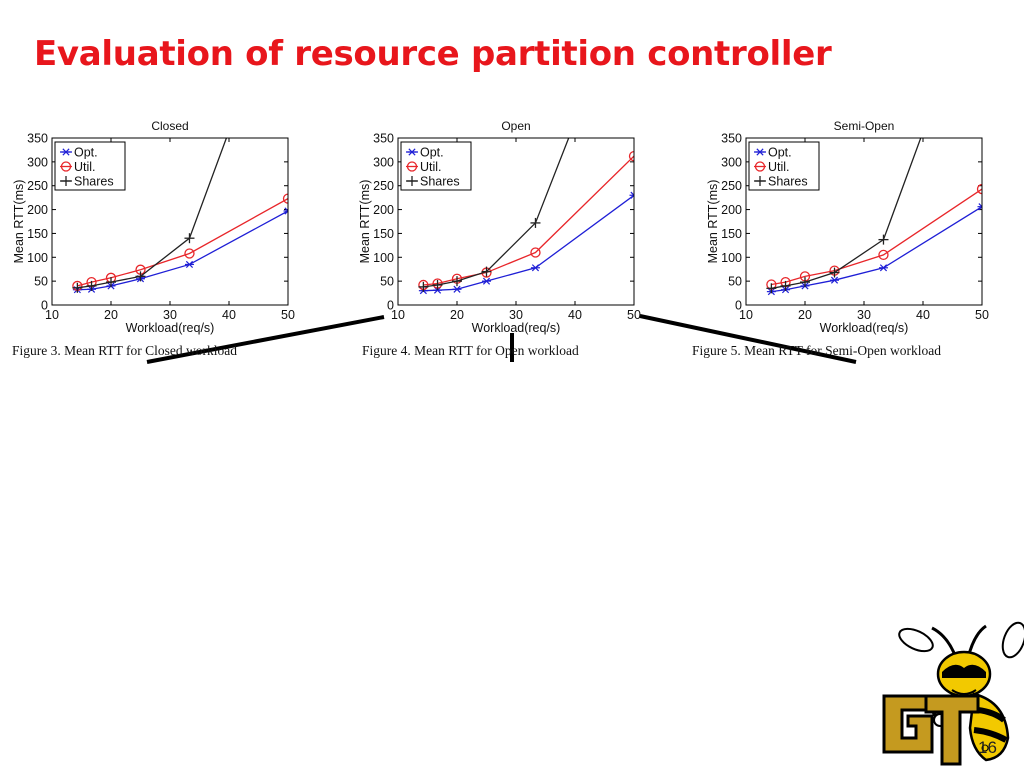 This screenshot has height=770, width=1024. I want to click on x-tick-label: 20, so click(111, 315).